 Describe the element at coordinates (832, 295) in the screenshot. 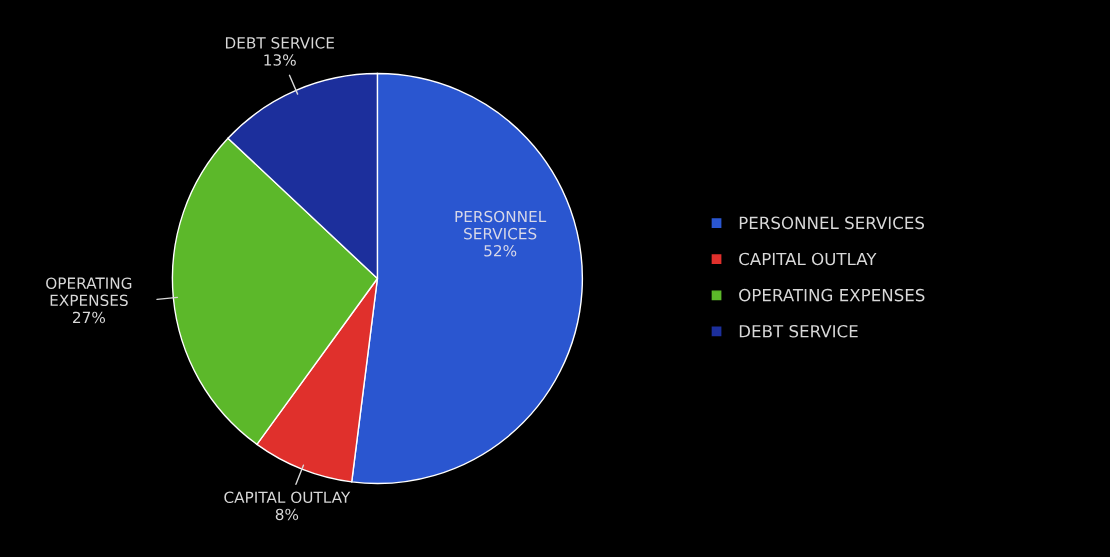

I see `legend-label: OPERATING EXPENSES` at that location.